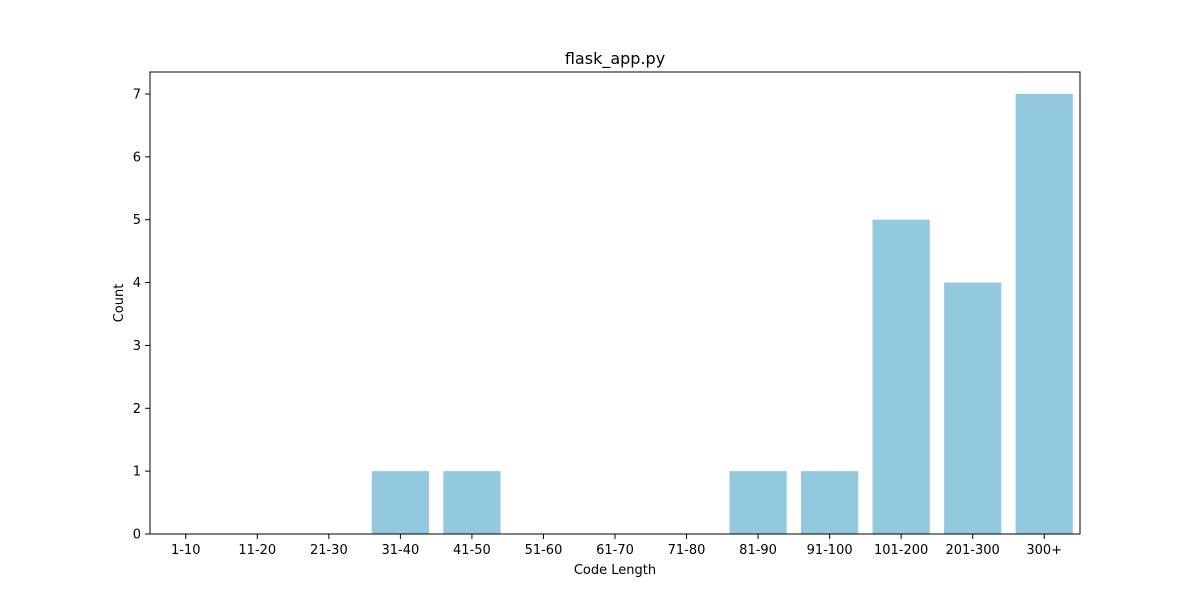 Image resolution: width=1200 pixels, height=600 pixels. What do you see at coordinates (544, 550) in the screenshot?
I see `x-tick-label: 51-60` at bounding box center [544, 550].